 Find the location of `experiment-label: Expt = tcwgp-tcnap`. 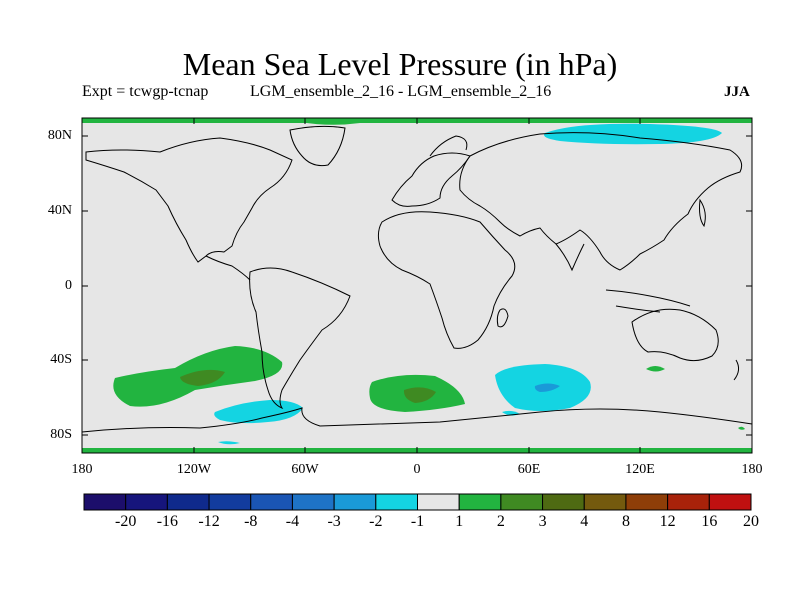

experiment-label: Expt = tcwgp-tcnap is located at coordinates (145, 91).